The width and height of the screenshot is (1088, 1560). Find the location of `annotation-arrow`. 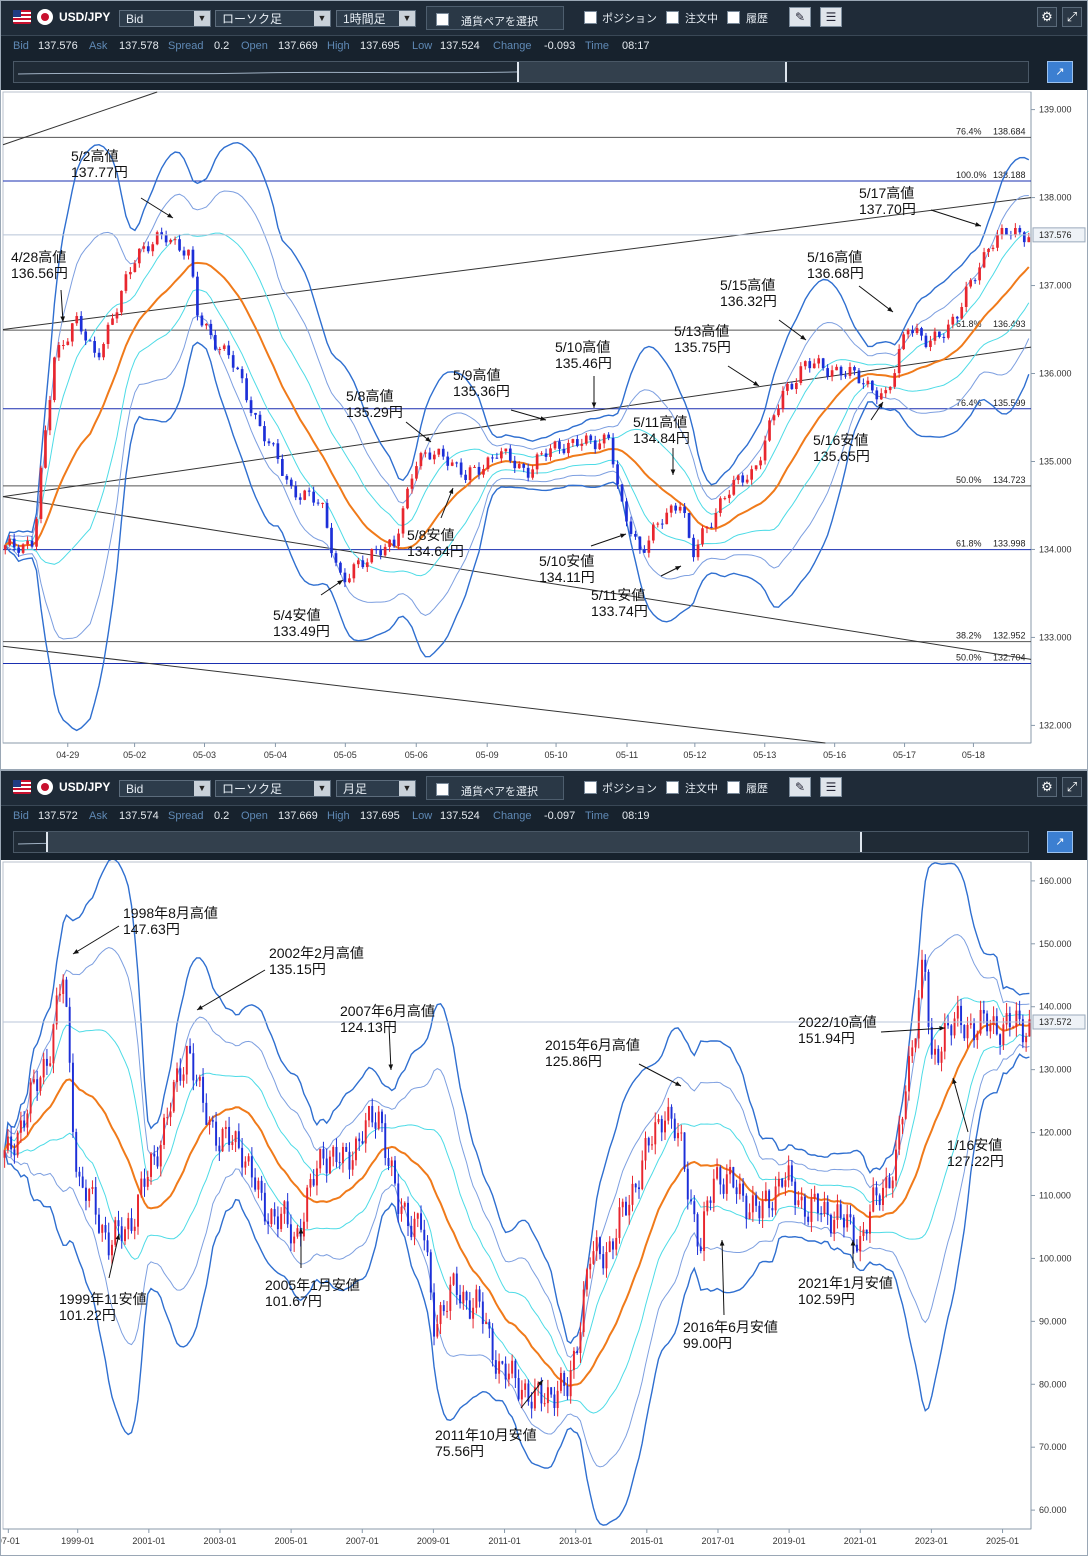

annotation-arrow is located at coordinates (157, 208).